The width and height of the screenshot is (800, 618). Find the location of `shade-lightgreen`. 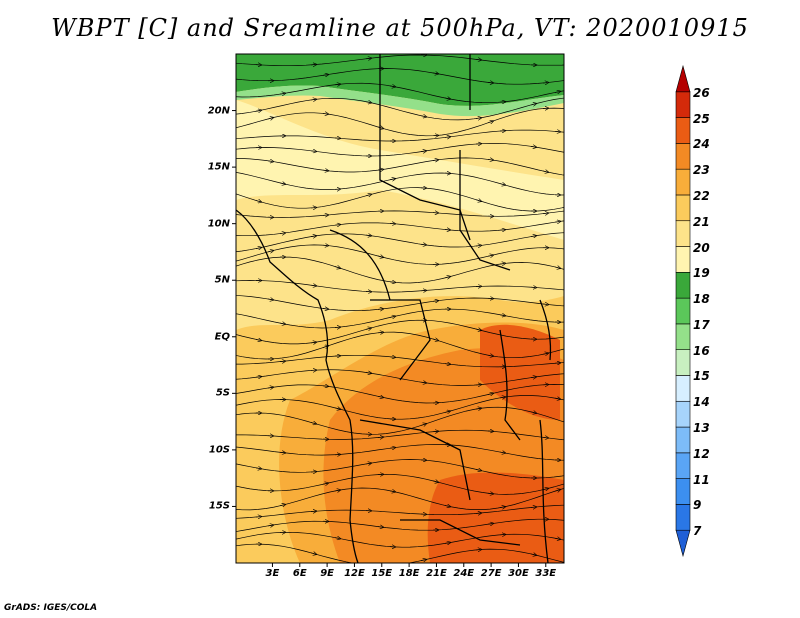

shade-lightgreen is located at coordinates (400, 101).